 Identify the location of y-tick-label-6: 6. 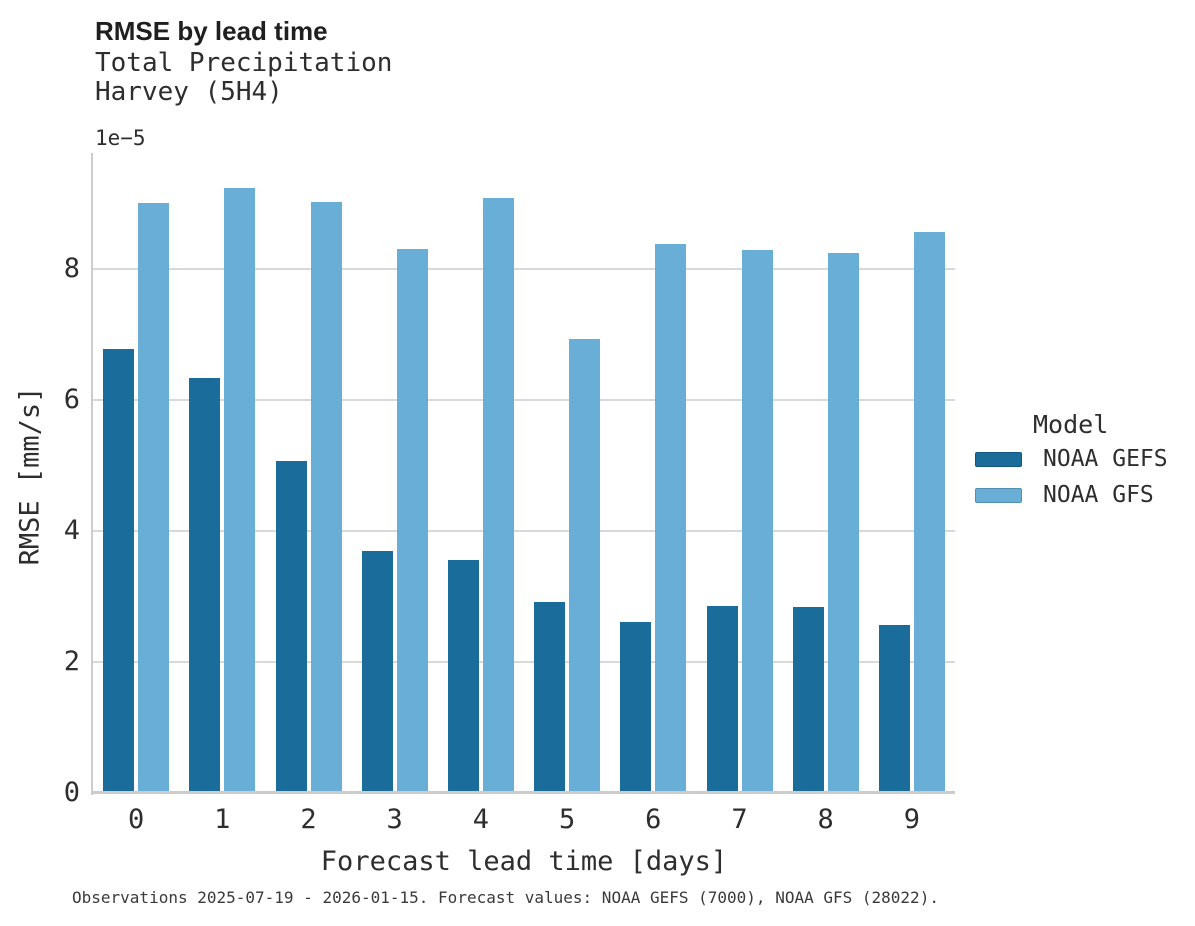
(71, 399).